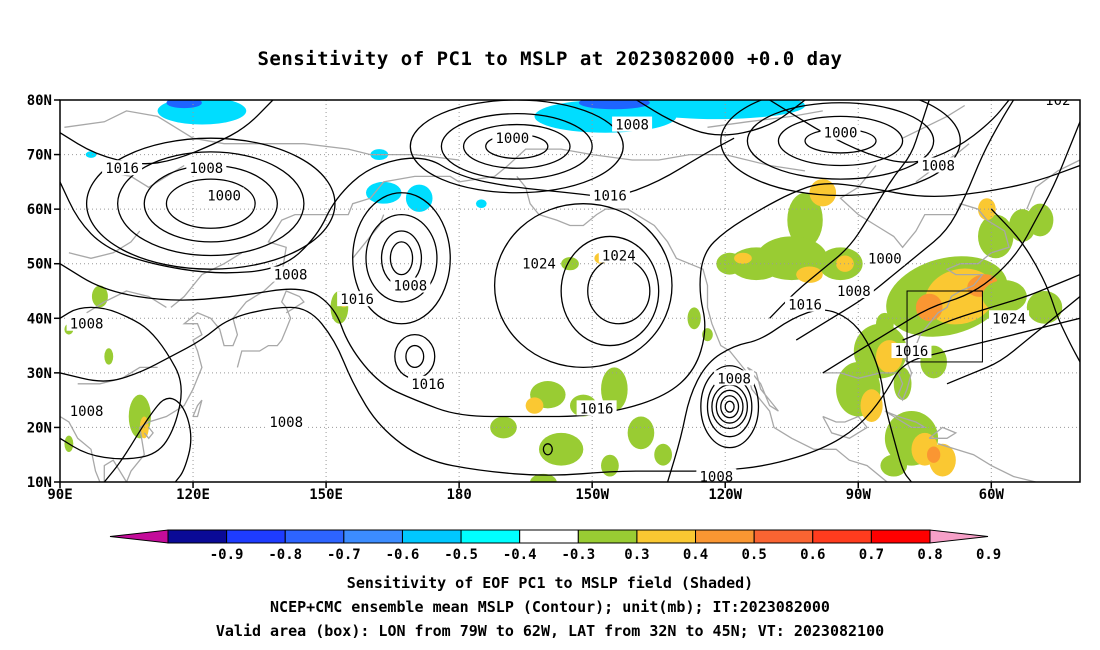 Image resolution: width=1100 pixels, height=650 pixels. Describe the element at coordinates (592, 495) in the screenshot. I see `x-tick-label: 150W` at that location.